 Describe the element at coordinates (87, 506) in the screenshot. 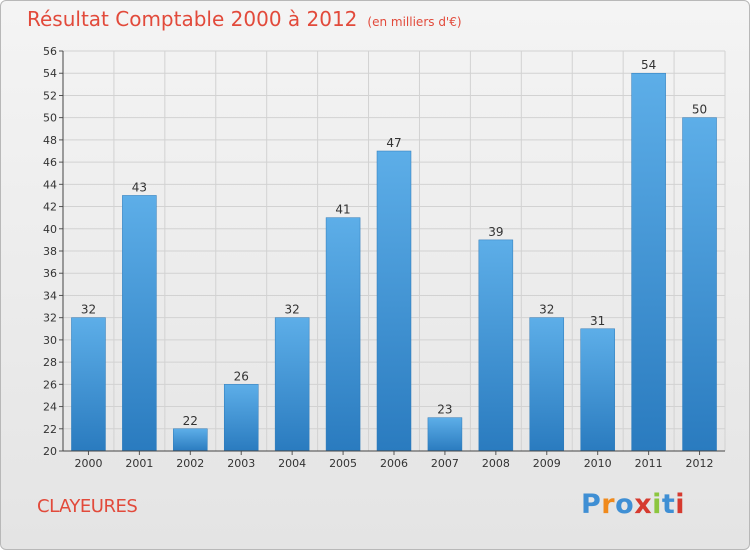

I see `location-label: CLAYEURES` at that location.